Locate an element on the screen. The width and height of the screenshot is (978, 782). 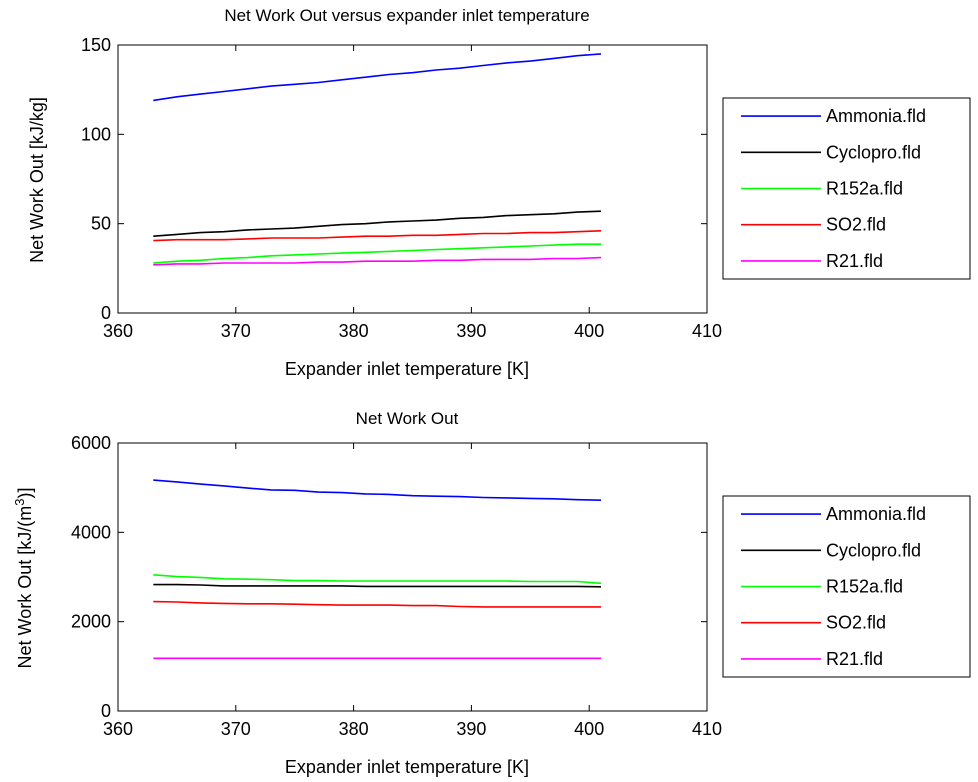
y-axis-label: Net Work Out [kJ/kg] is located at coordinates (37, 180).